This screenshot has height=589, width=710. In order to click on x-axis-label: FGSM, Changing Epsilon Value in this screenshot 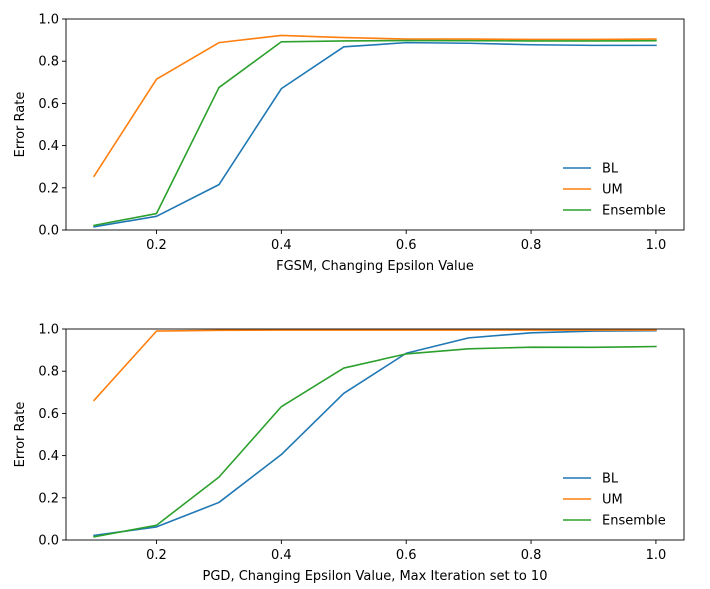, I will do `click(375, 266)`.